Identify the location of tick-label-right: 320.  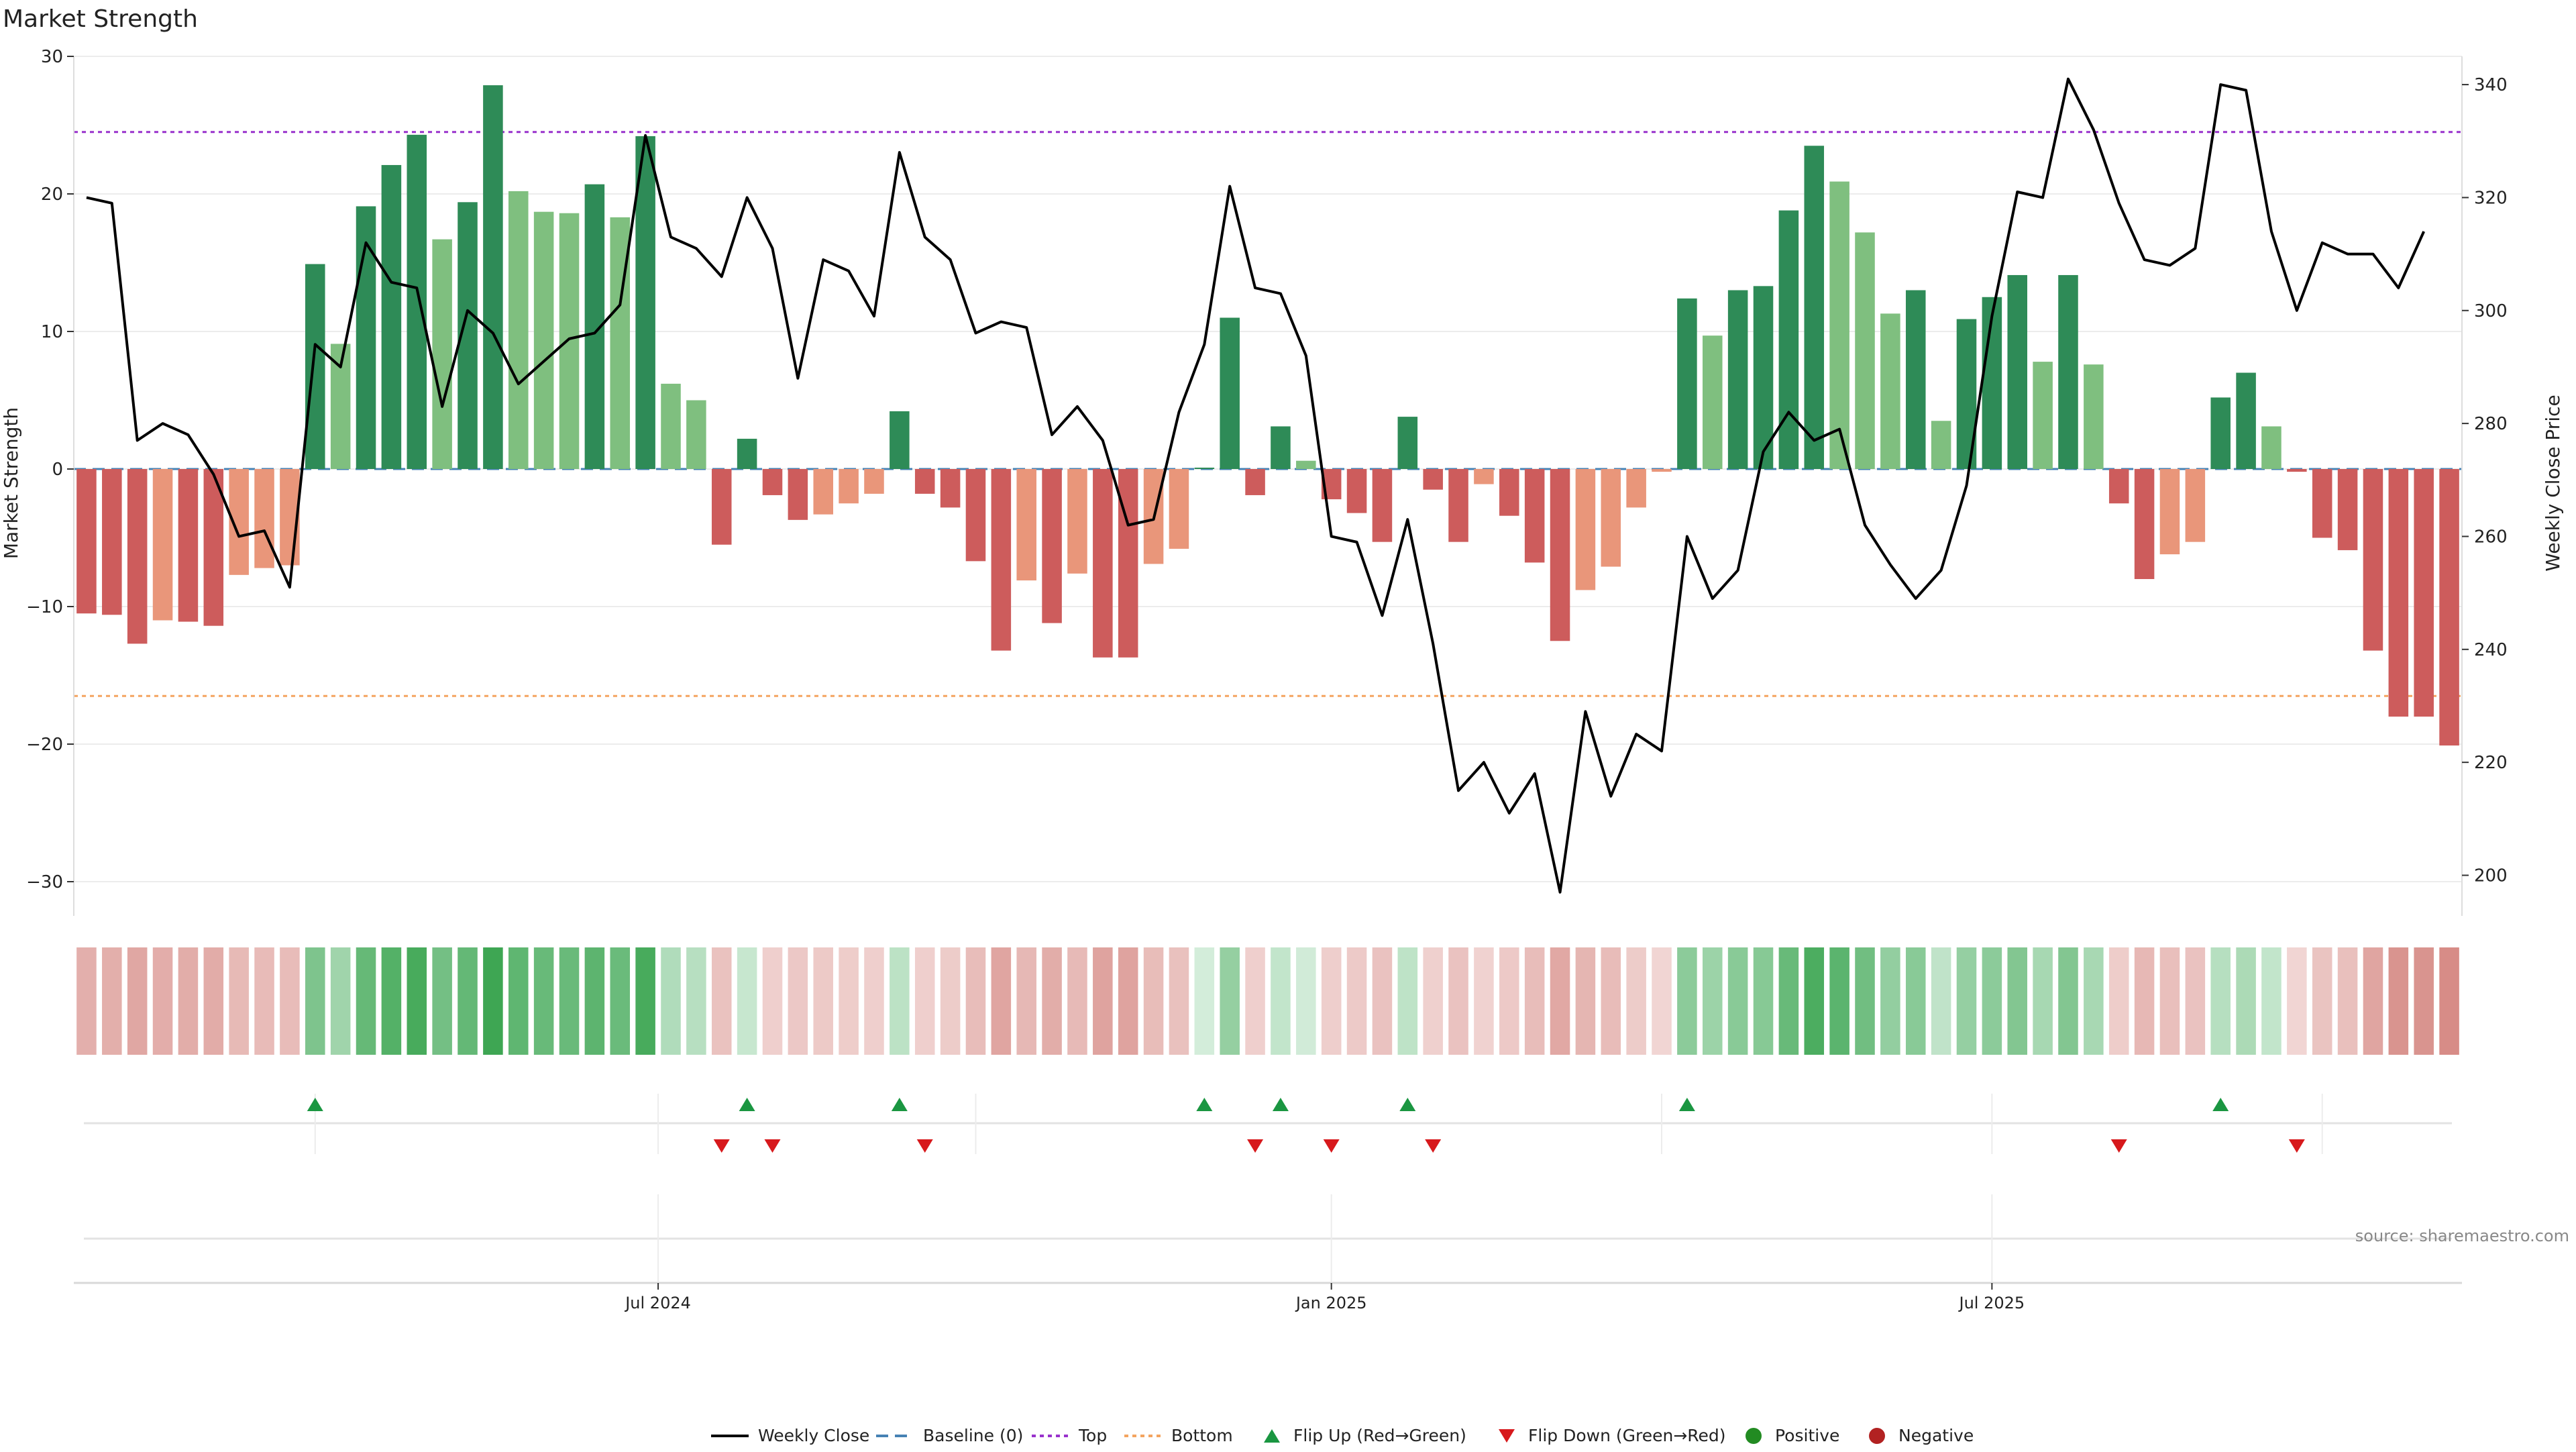
(2491, 198).